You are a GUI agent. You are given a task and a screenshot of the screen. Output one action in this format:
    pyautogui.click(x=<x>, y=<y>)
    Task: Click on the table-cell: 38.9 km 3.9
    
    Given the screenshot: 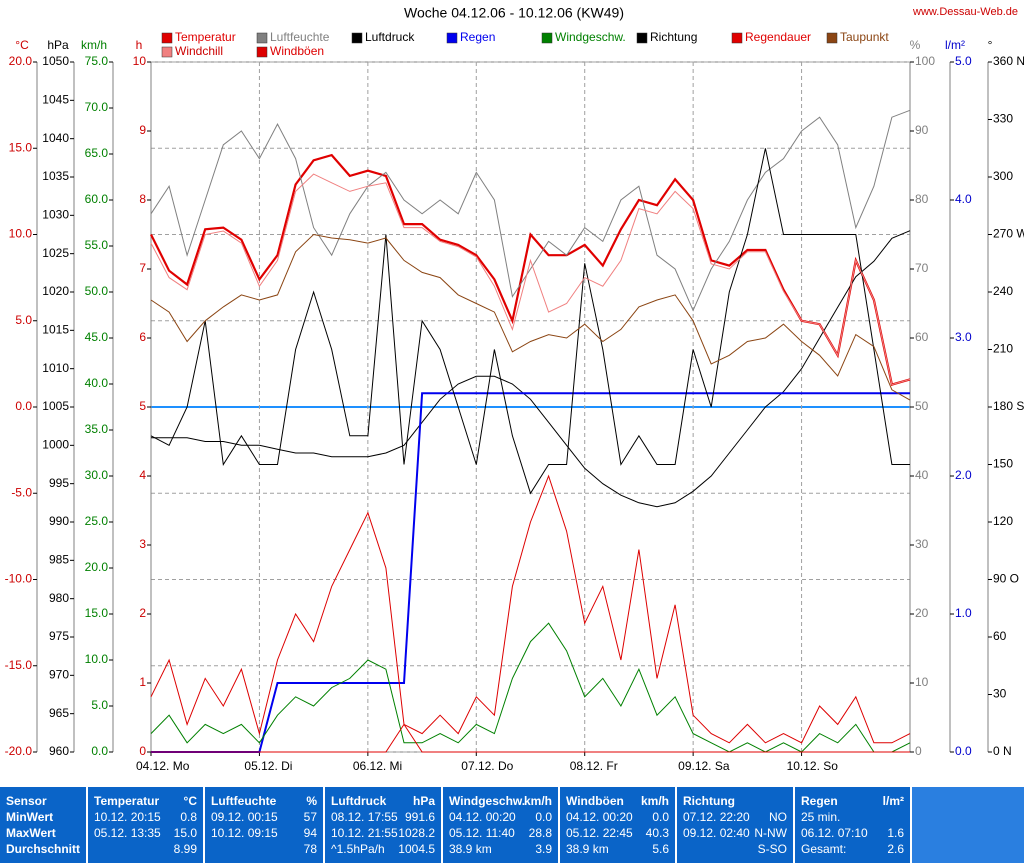 What is the action you would take?
    pyautogui.click(x=500, y=849)
    